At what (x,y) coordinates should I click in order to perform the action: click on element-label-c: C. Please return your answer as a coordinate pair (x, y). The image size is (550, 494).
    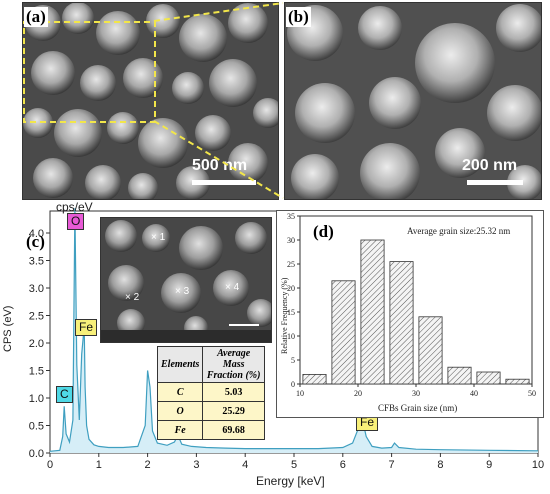
    Looking at the image, I should click on (64, 394).